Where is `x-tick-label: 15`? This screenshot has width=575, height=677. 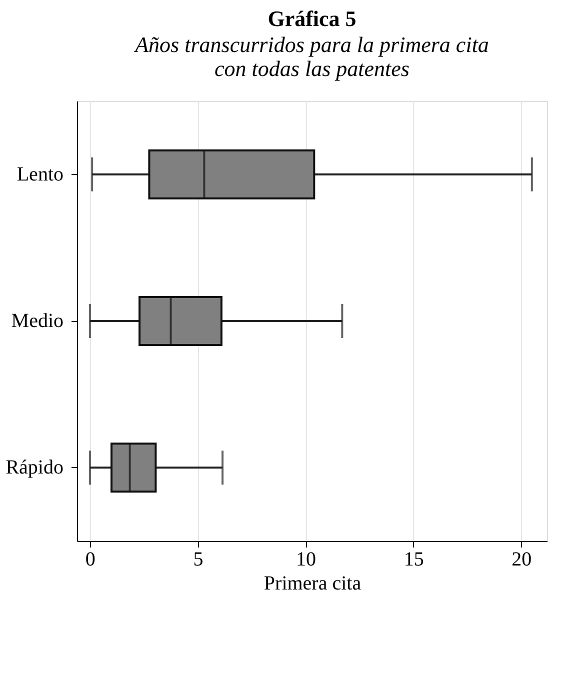 x-tick-label: 15 is located at coordinates (414, 559).